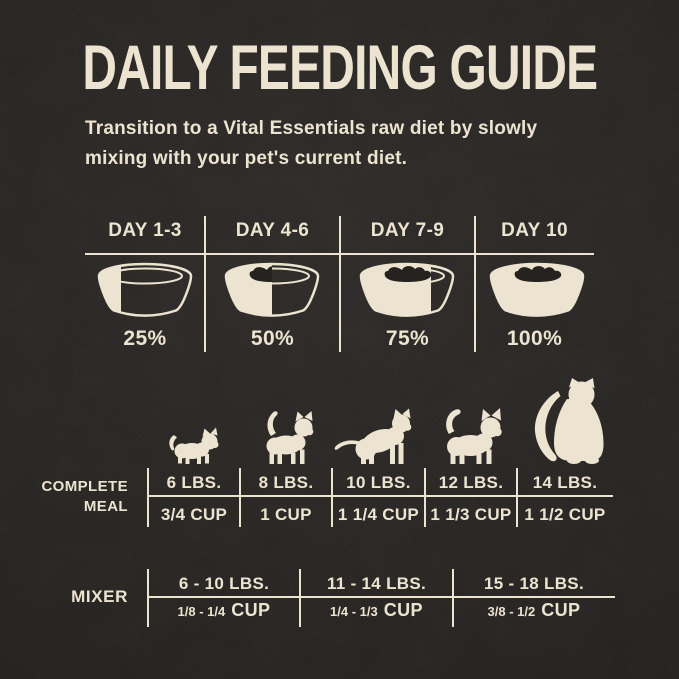 This screenshot has width=679, height=679. Describe the element at coordinates (224, 583) in the screenshot. I see `mixer-weight-cell: 6 - 10 LBS.` at that location.